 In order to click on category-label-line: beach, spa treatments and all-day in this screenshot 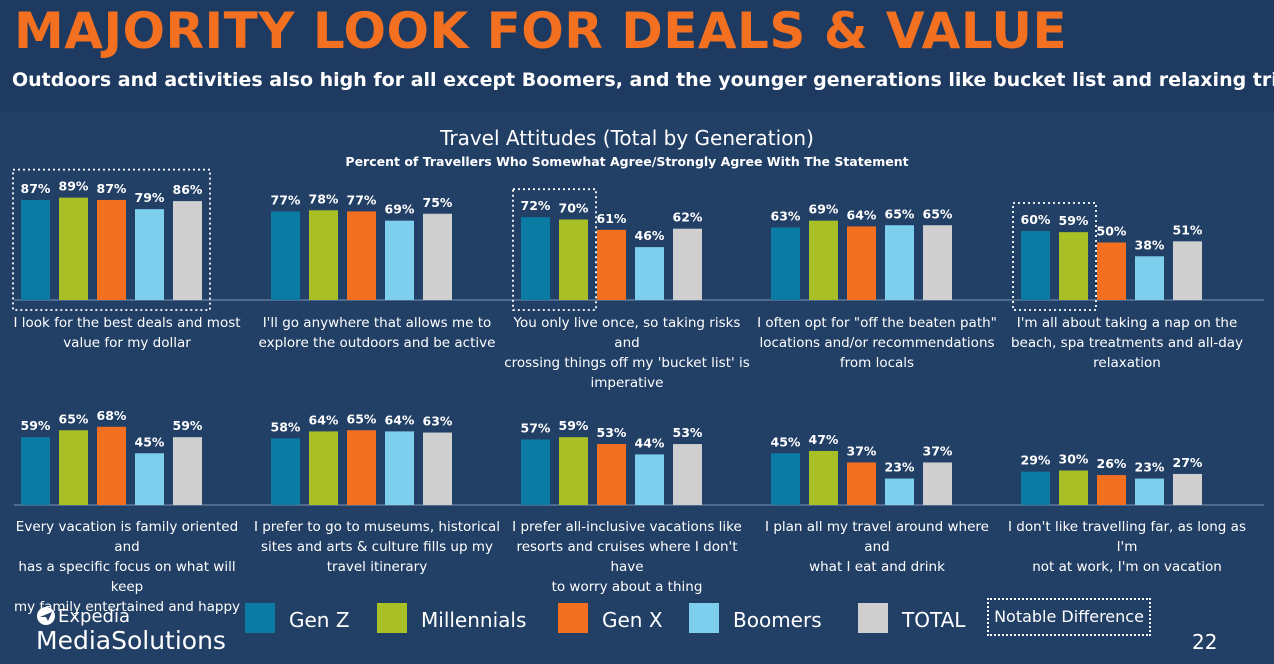, I will do `click(1127, 343)`.